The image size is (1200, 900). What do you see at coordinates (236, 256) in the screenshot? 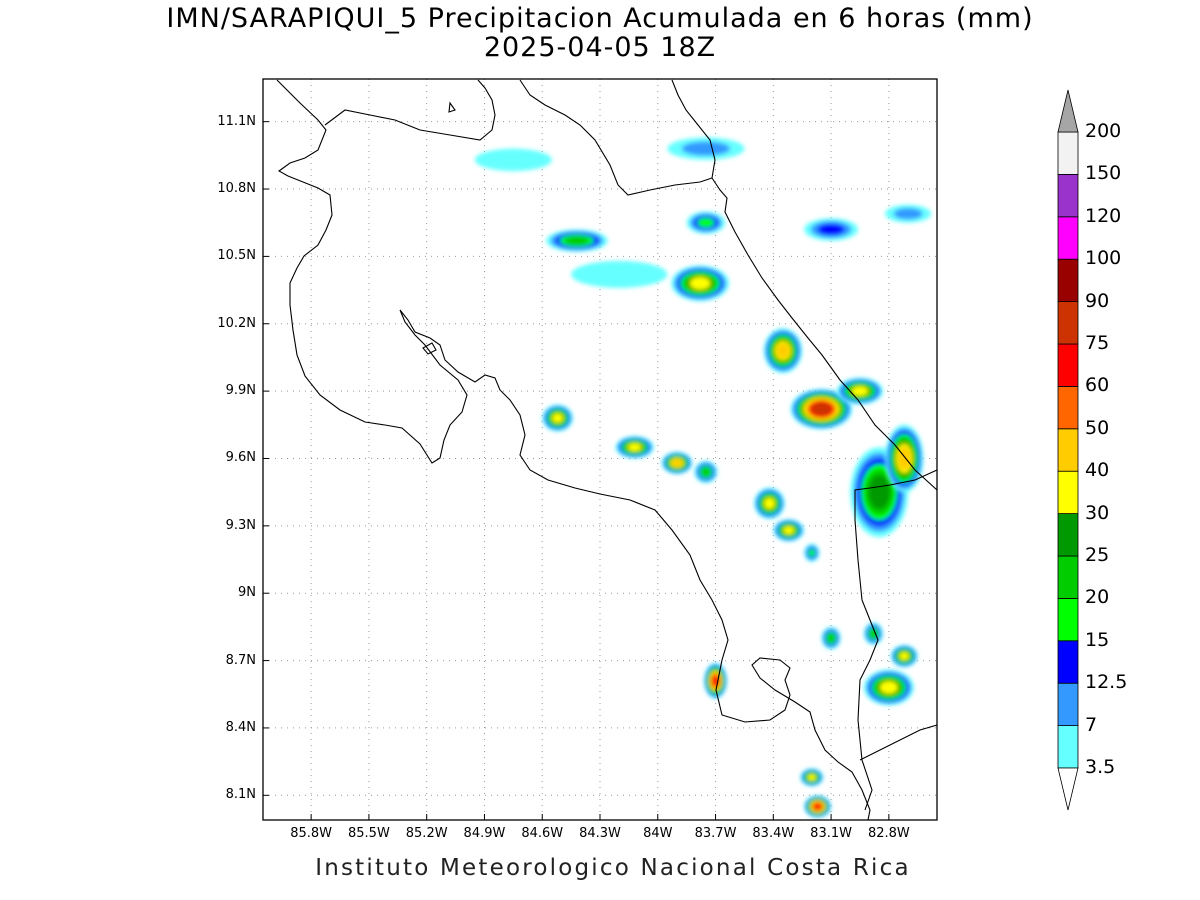
I see `lat-tick-label: 10.5N` at bounding box center [236, 256].